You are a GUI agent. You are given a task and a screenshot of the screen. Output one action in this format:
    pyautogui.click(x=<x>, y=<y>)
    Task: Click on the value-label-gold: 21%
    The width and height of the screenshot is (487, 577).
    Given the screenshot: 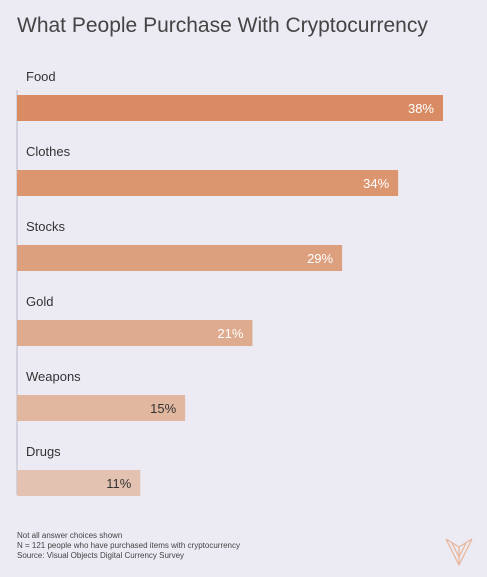 What is the action you would take?
    pyautogui.click(x=230, y=333)
    